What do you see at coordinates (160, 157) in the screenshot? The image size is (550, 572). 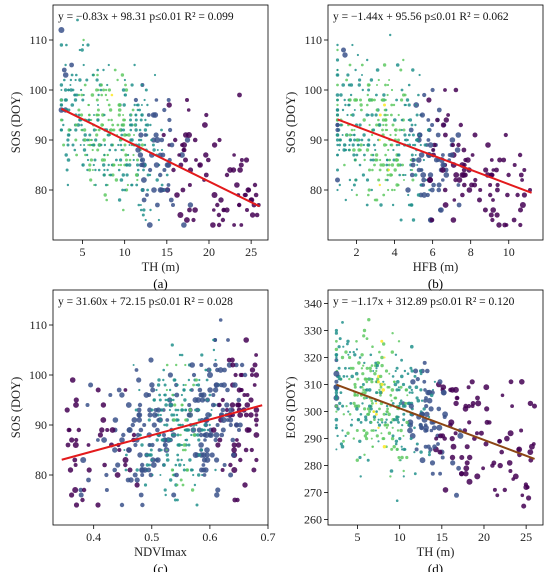 I see `panel-a-regression-line` at bounding box center [160, 157].